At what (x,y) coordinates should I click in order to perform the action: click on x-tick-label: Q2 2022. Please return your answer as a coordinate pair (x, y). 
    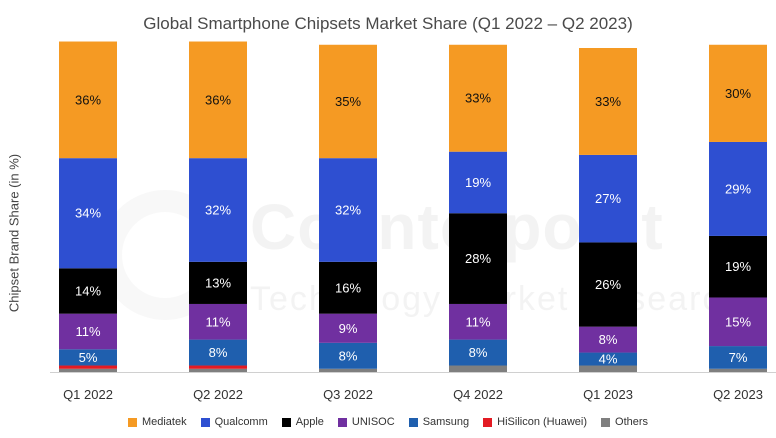
    Looking at the image, I should click on (218, 394).